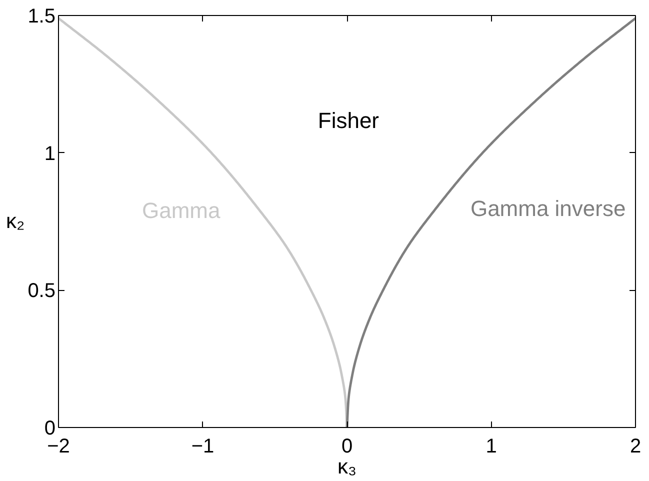  Describe the element at coordinates (50, 153) in the screenshot. I see `y-tick-label: 1` at that location.